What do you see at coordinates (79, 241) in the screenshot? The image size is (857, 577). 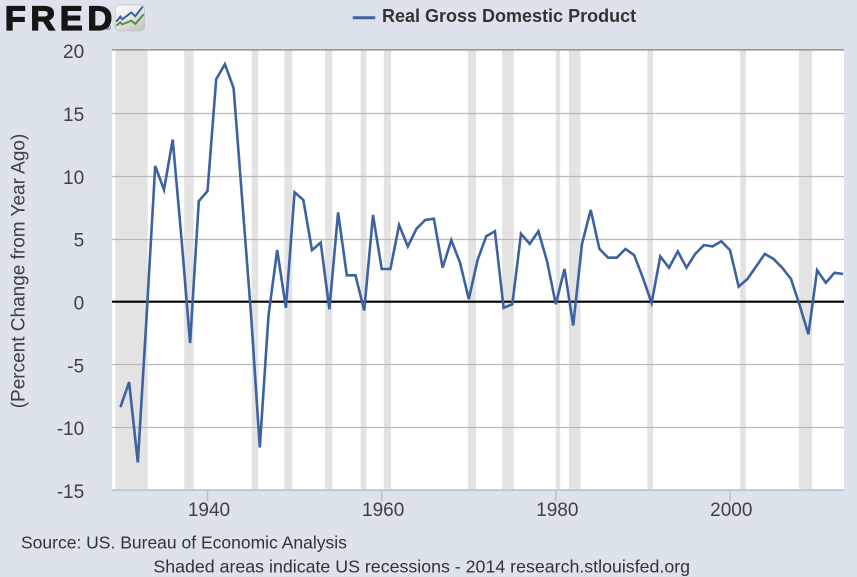 I see `svg-text: 5` at bounding box center [79, 241].